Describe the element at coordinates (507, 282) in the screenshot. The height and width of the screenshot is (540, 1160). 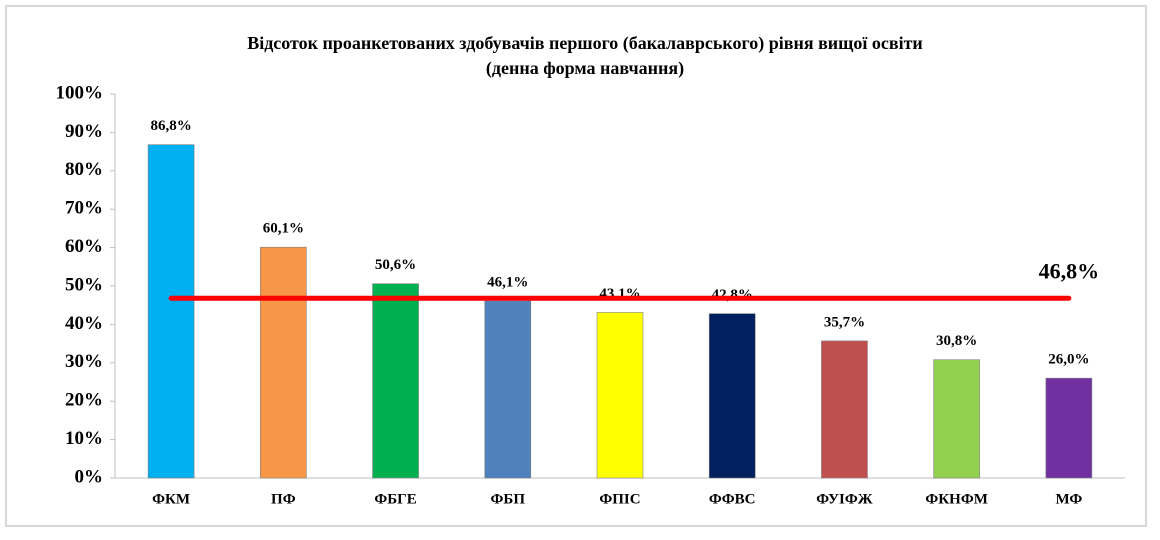
I see `data-label: 46,1%` at that location.